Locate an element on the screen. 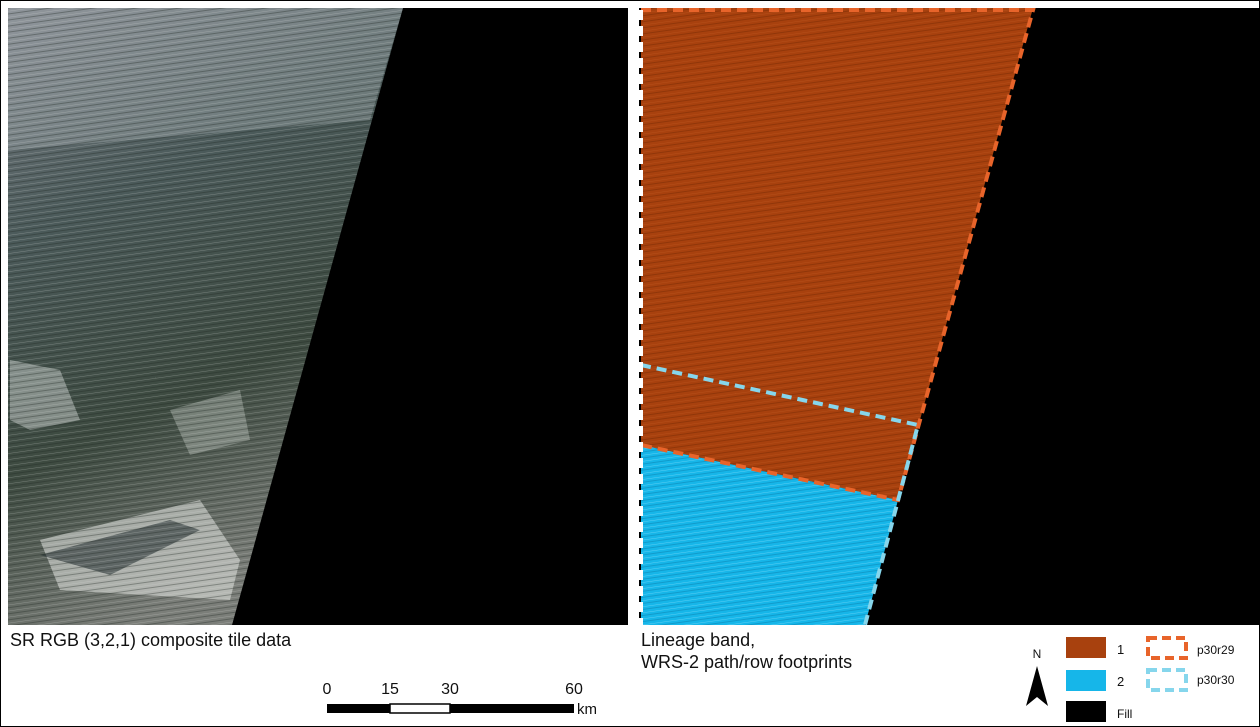 The image size is (1260, 727). legend-swatch-fill is located at coordinates (1086, 711).